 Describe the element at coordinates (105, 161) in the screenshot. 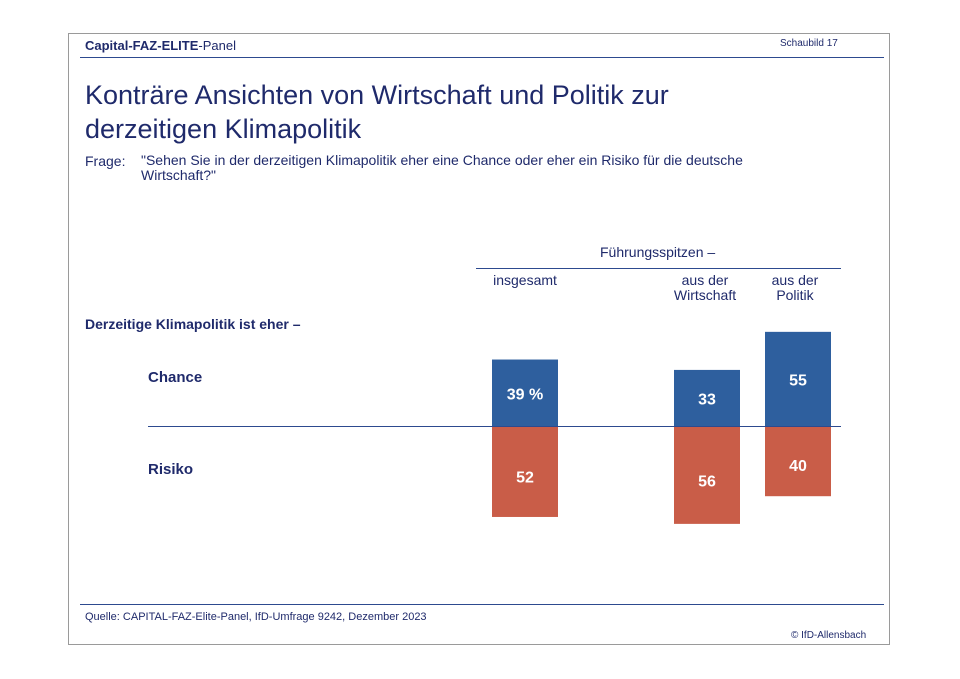

I see `question-label: Frage:` at that location.